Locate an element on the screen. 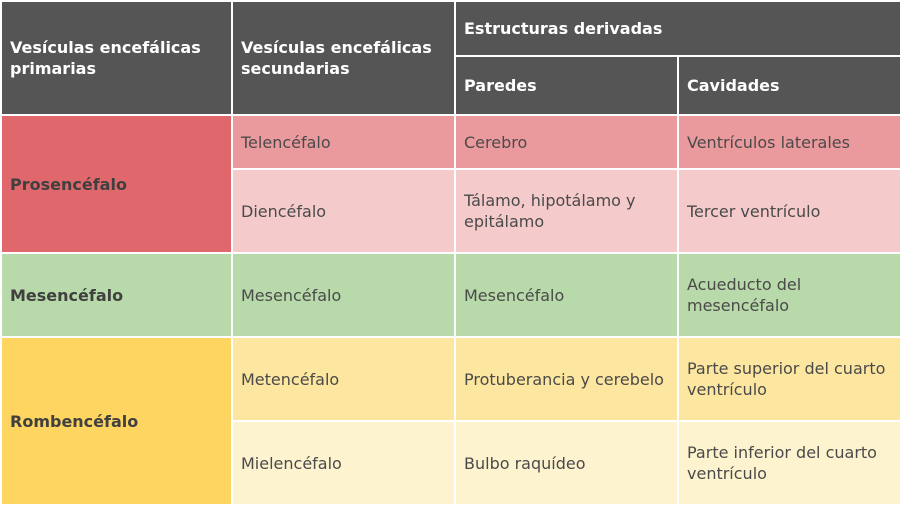  header-cavities: Cavidades is located at coordinates (788, 85).